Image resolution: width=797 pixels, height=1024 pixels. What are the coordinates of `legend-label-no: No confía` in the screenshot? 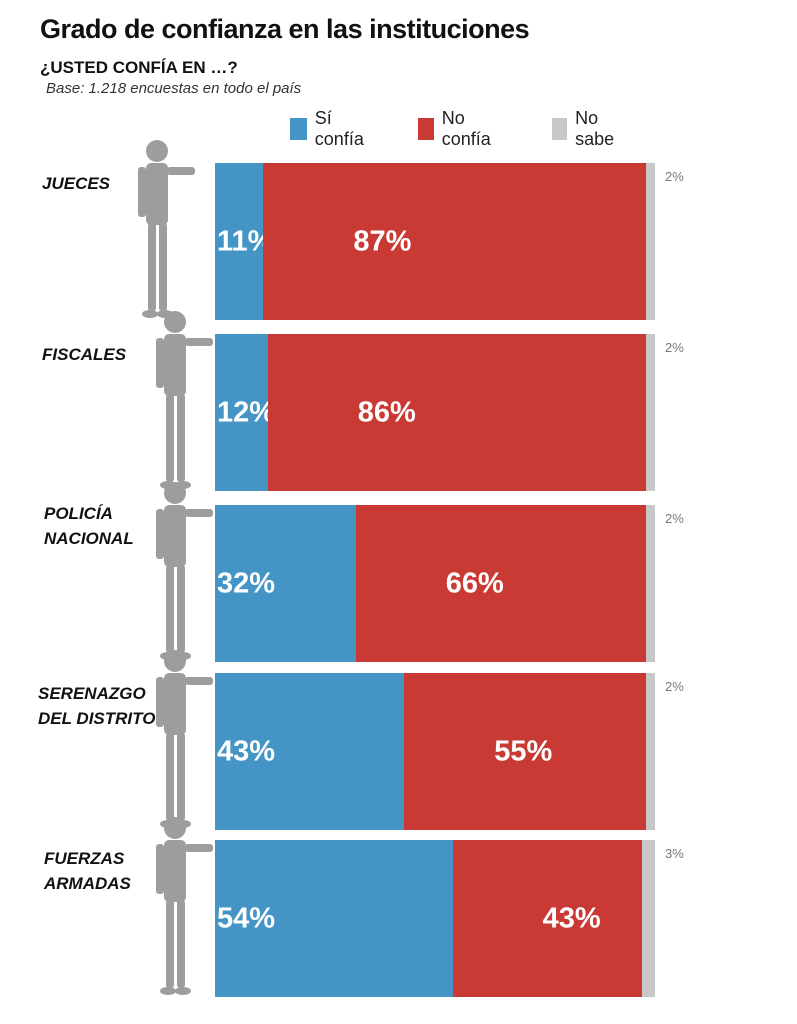 It's located at (466, 128).